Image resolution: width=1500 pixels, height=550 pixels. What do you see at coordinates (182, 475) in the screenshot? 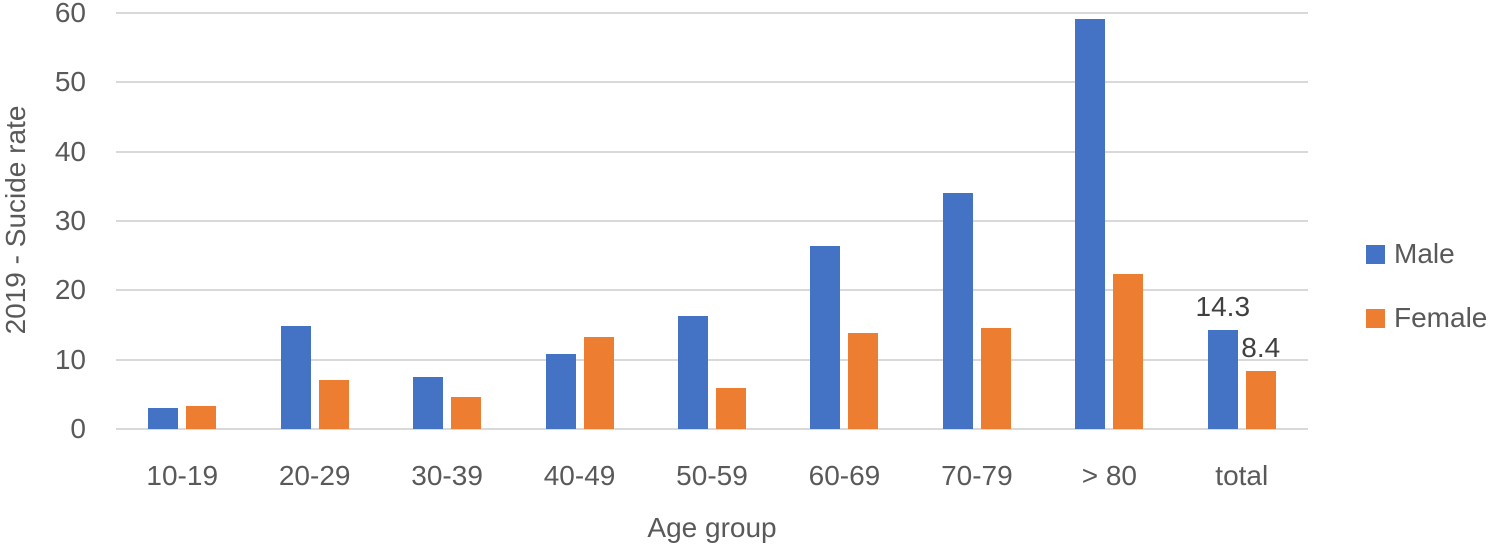
I see `x-category-label-10-19: 10-19` at bounding box center [182, 475].